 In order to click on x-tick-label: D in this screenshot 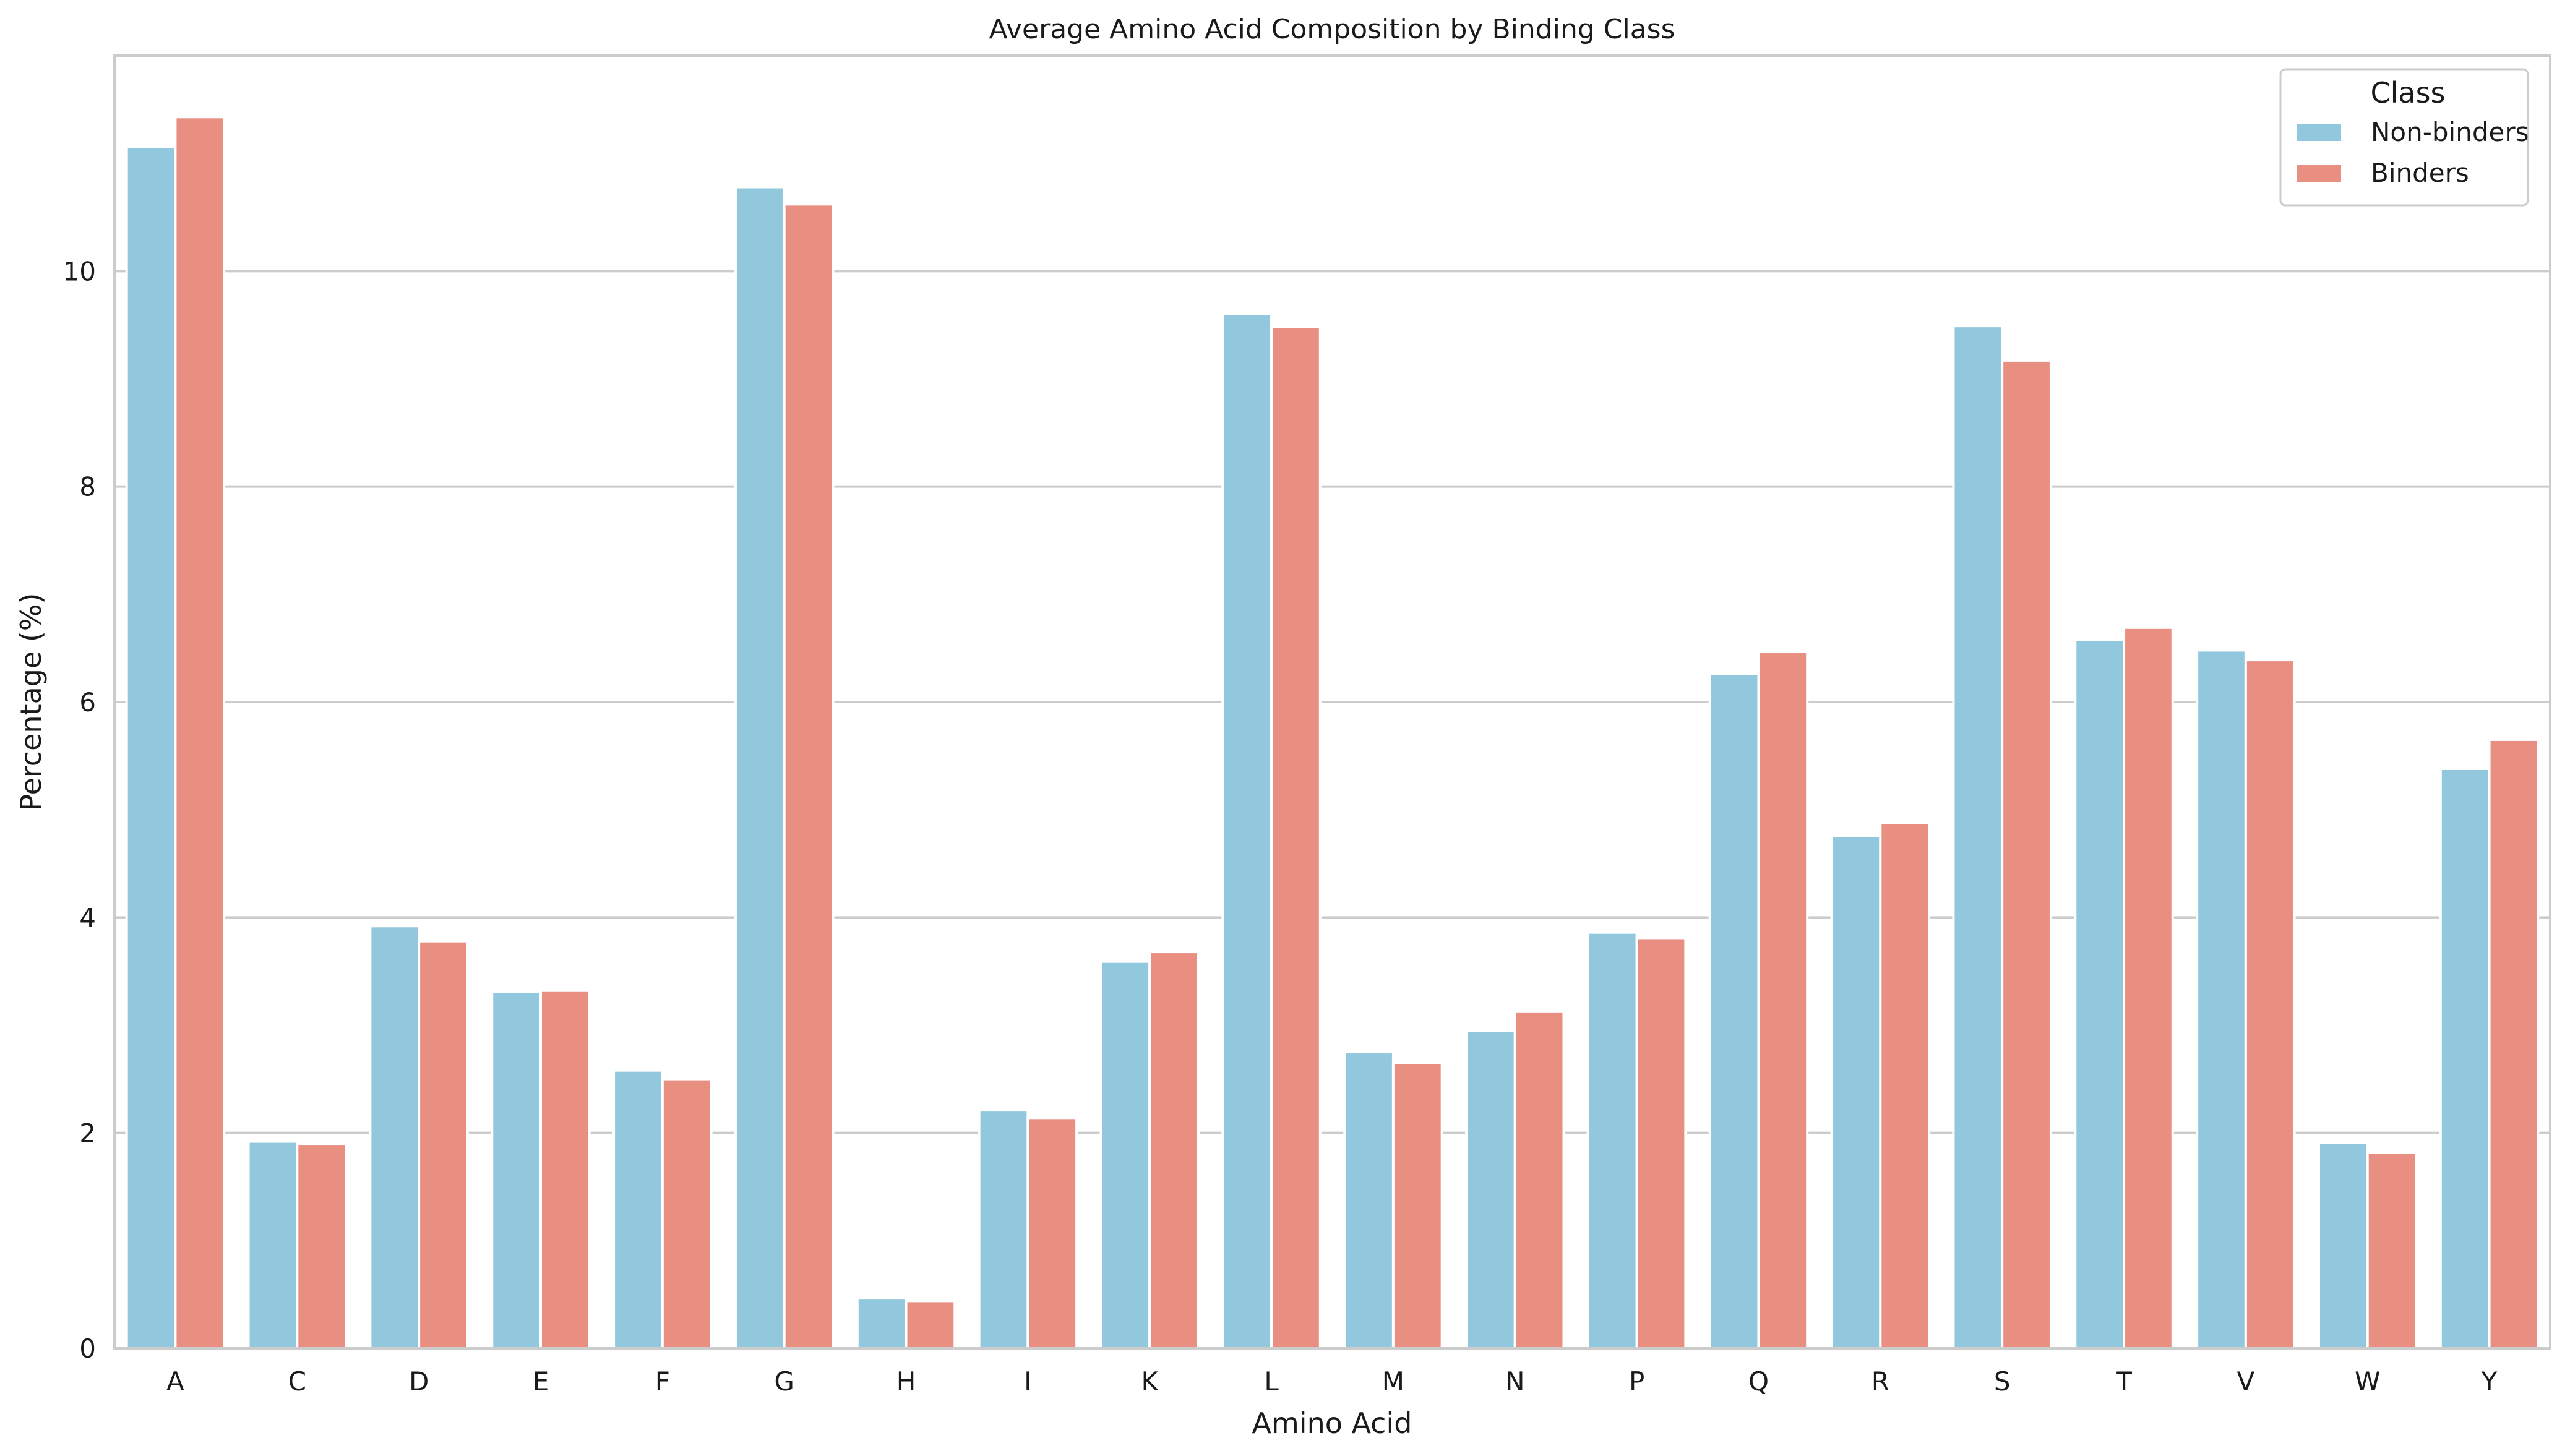, I will do `click(419, 1382)`.